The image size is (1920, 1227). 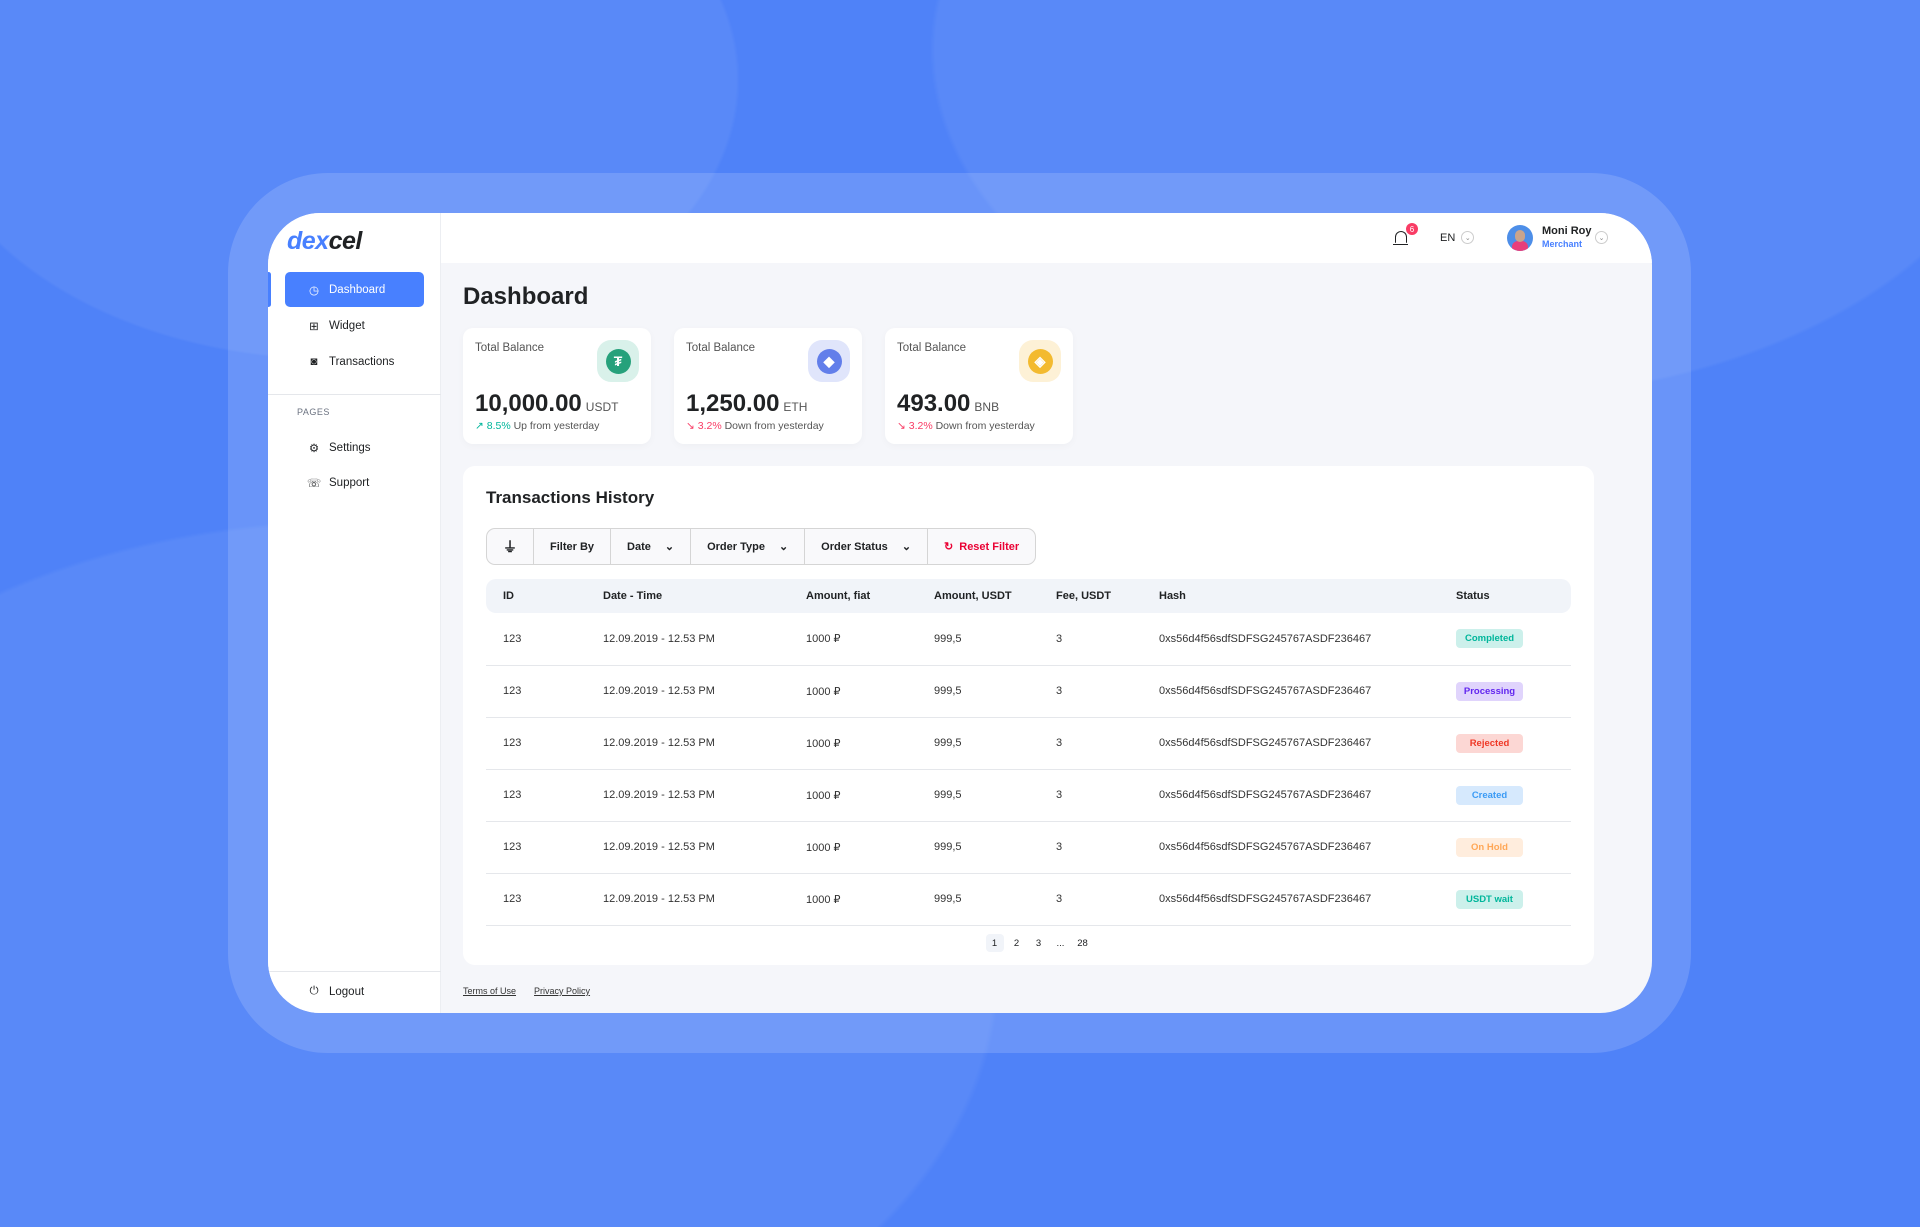 I want to click on order-status-filter: Order Status ⌄, so click(x=867, y=546).